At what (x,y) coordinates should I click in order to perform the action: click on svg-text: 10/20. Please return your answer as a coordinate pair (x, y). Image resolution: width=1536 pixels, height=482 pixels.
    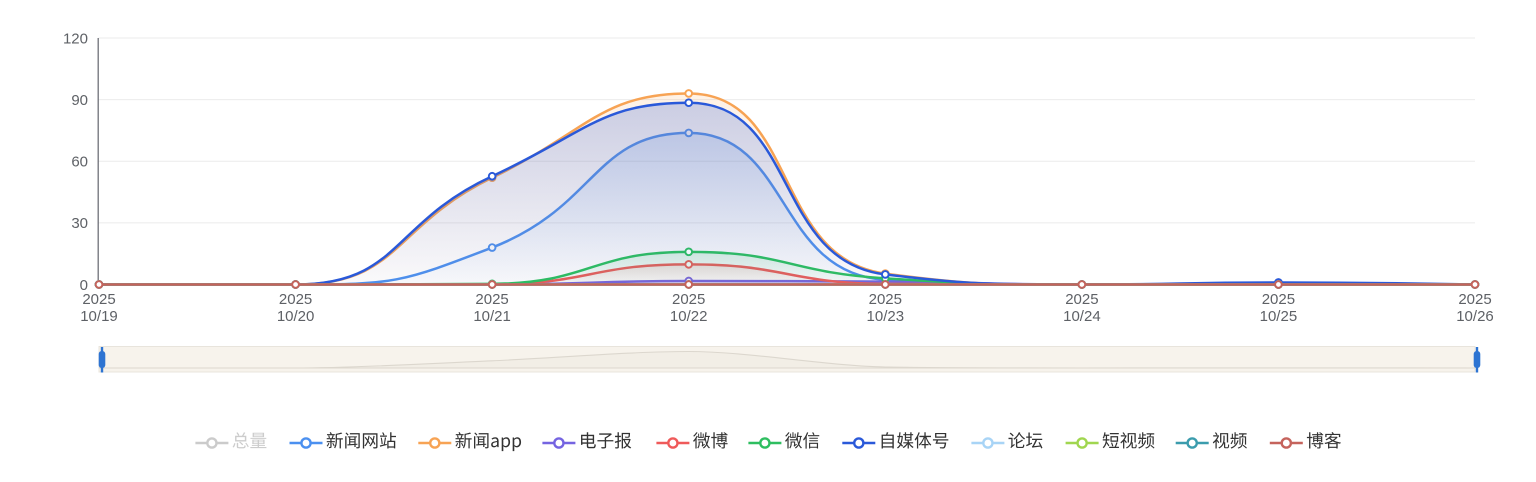
    Looking at the image, I should click on (296, 316).